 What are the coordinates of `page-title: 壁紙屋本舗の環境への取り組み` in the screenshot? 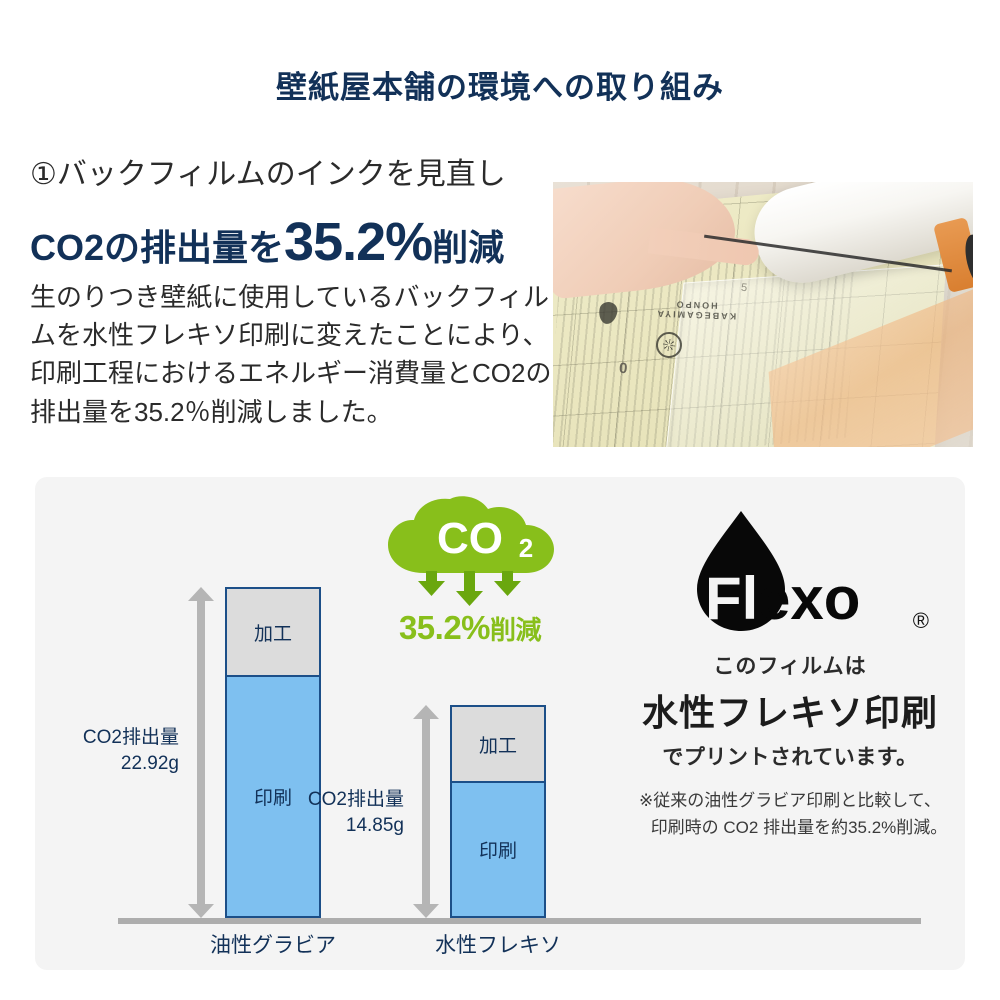 It's located at (500, 87).